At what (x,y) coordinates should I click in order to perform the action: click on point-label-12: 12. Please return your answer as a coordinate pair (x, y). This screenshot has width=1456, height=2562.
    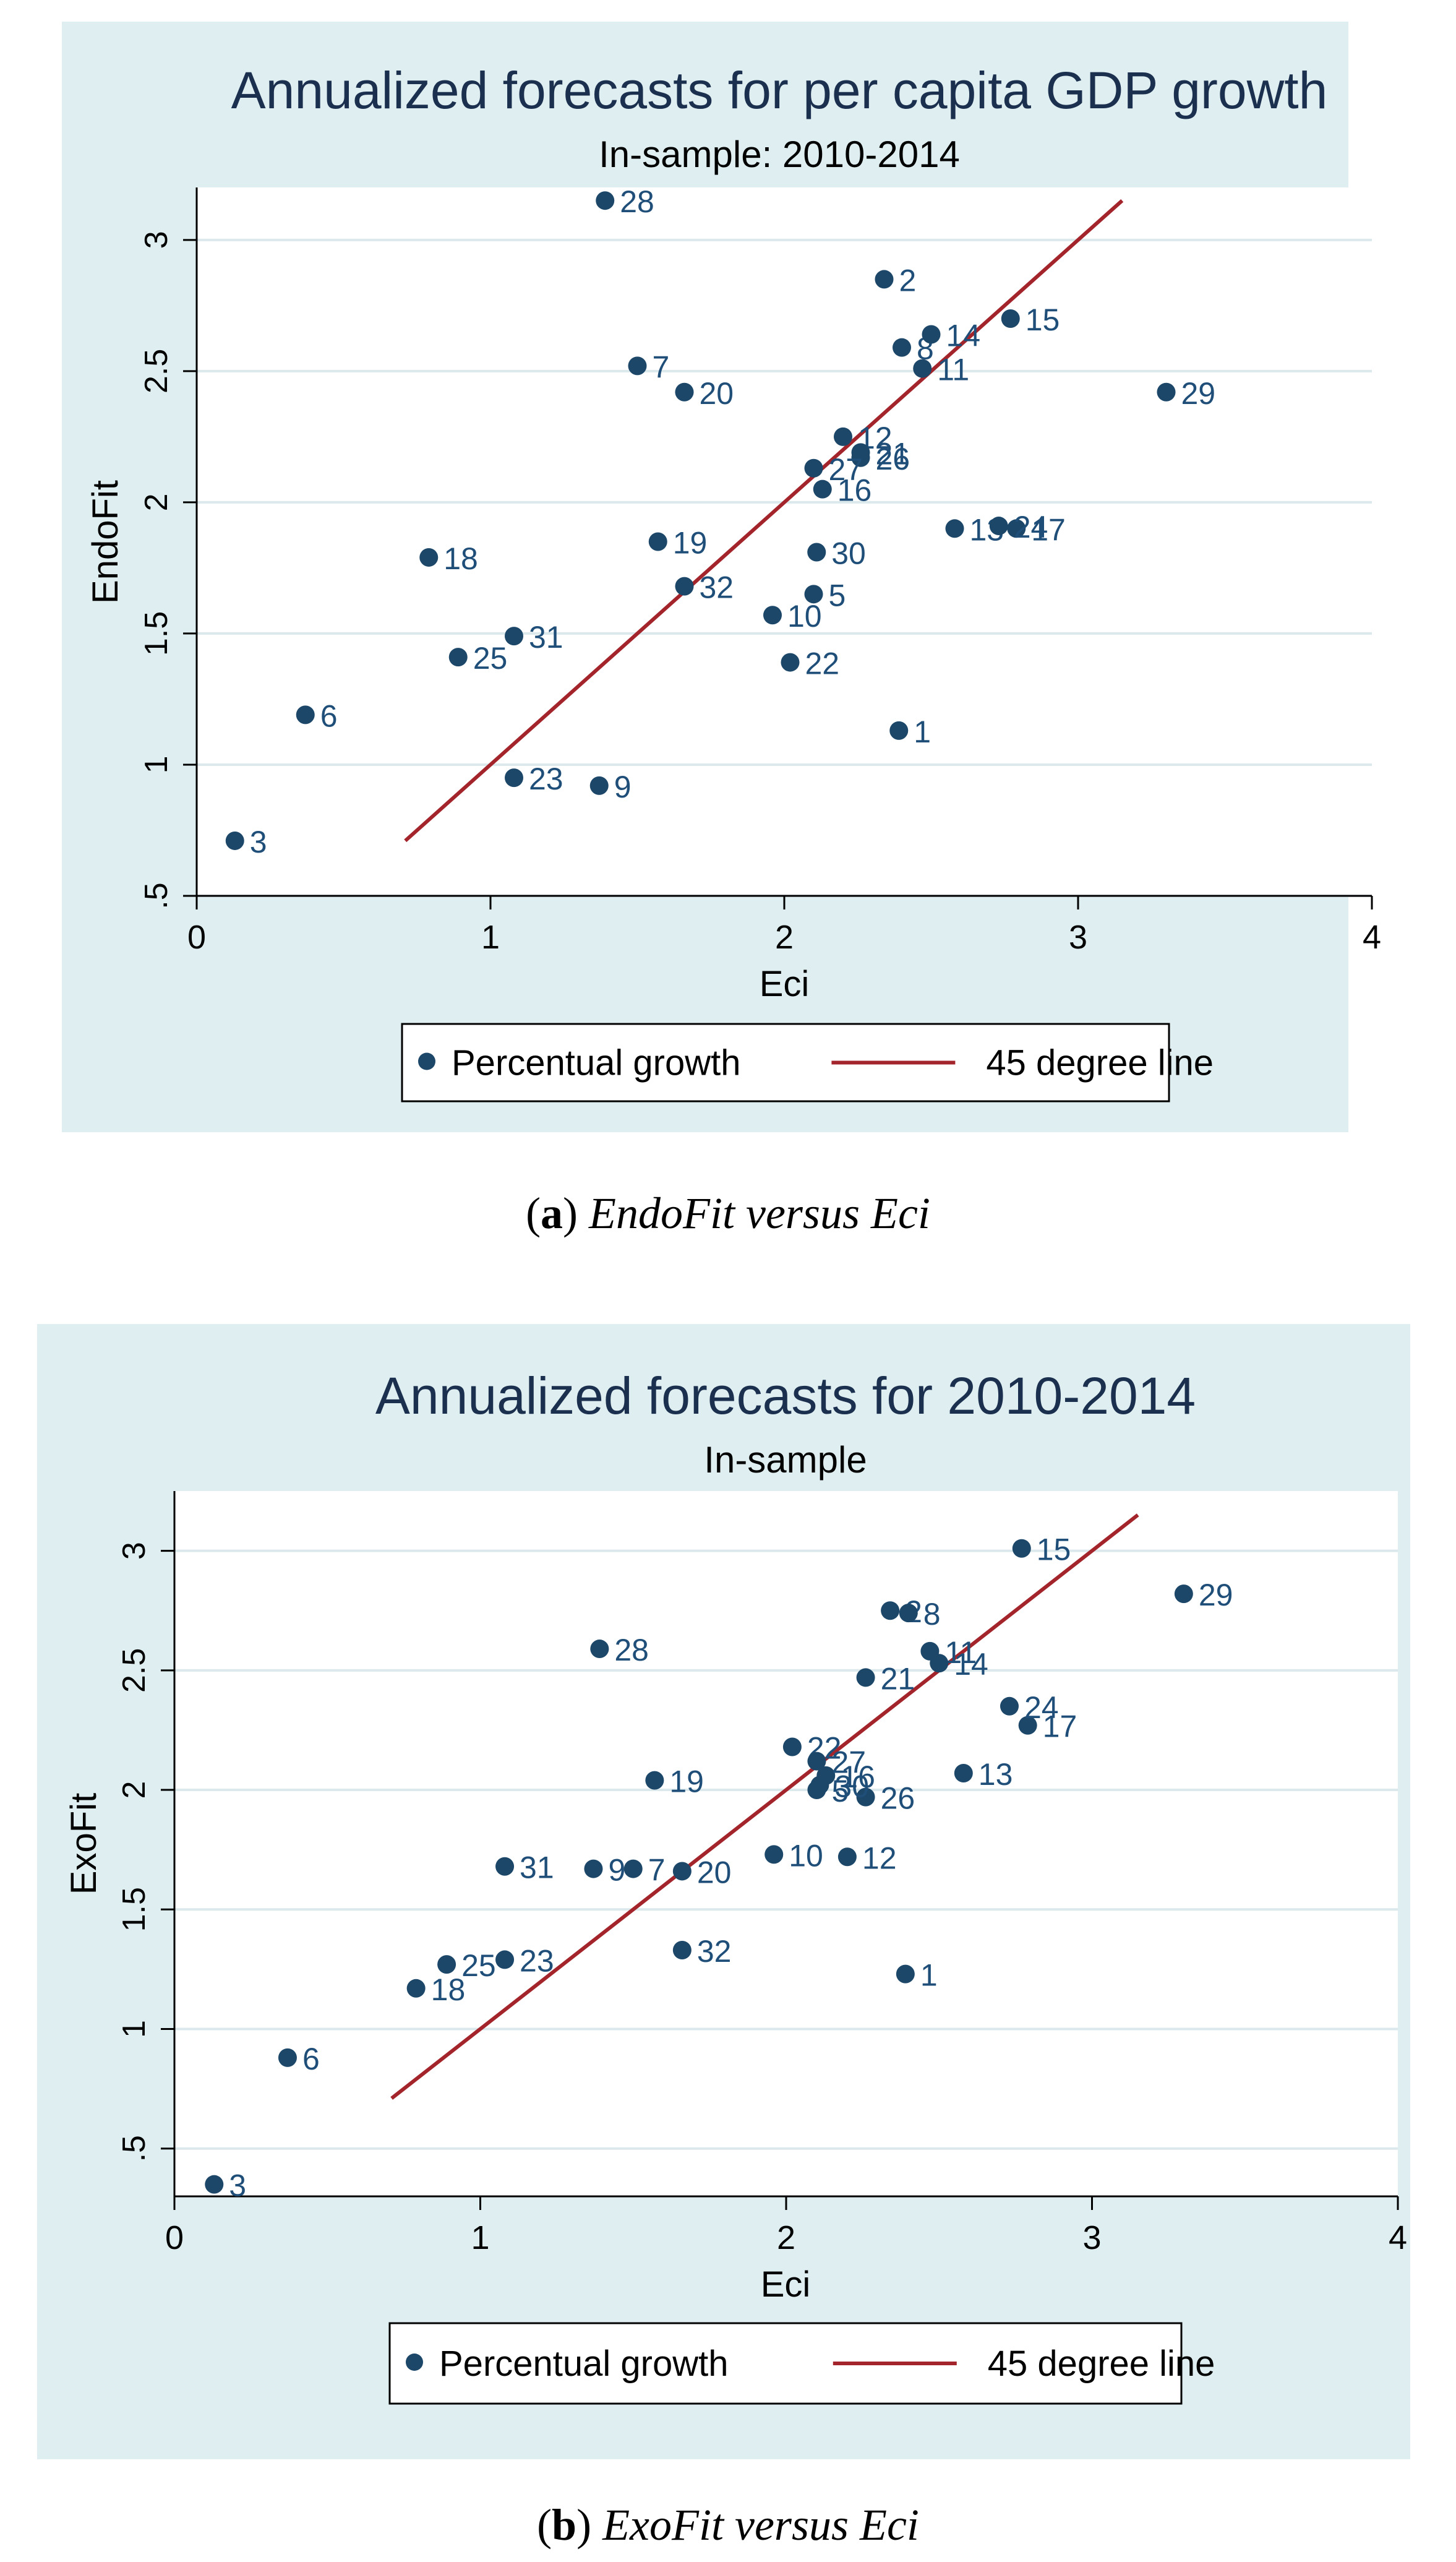
    Looking at the image, I should click on (879, 1858).